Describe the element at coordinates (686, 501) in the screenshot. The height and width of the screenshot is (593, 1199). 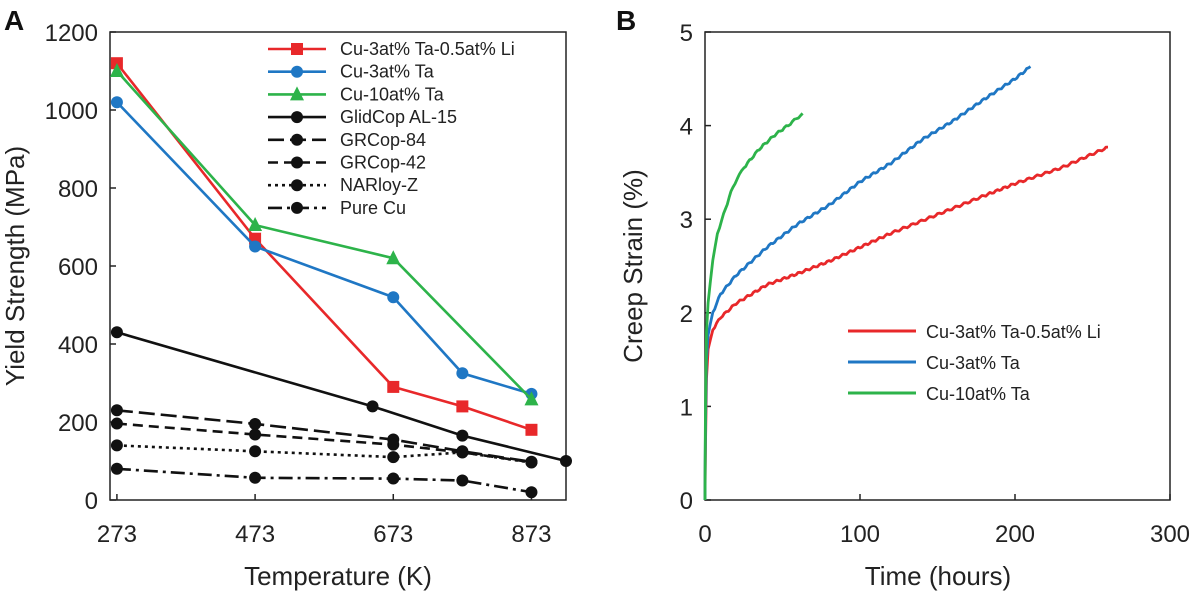
I see `panel-b-y-tick-label: 0` at that location.